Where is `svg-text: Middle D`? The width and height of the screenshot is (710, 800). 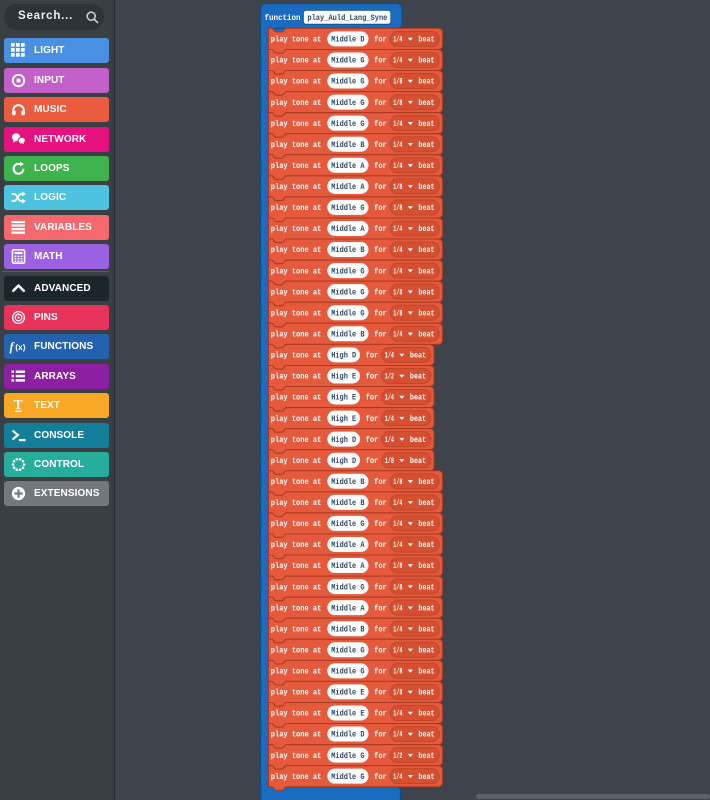 svg-text: Middle D is located at coordinates (348, 41).